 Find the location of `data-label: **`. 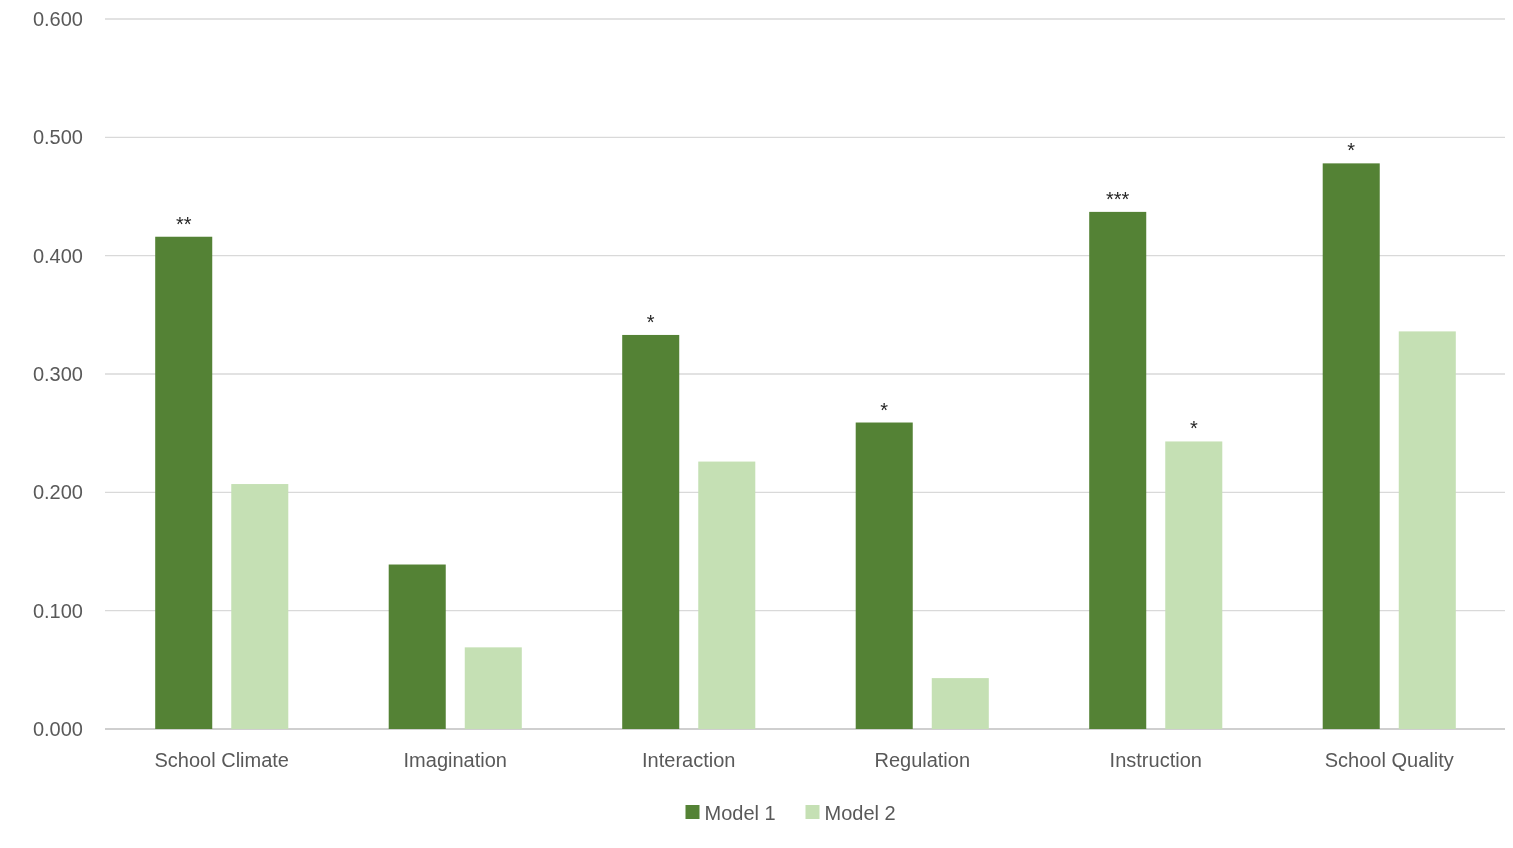

data-label: ** is located at coordinates (183, 223).